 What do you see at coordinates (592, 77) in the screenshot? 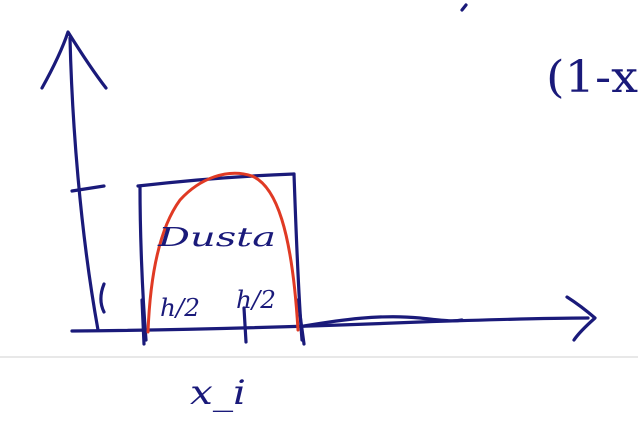
I see `top-right-label: (1-x` at bounding box center [592, 77].